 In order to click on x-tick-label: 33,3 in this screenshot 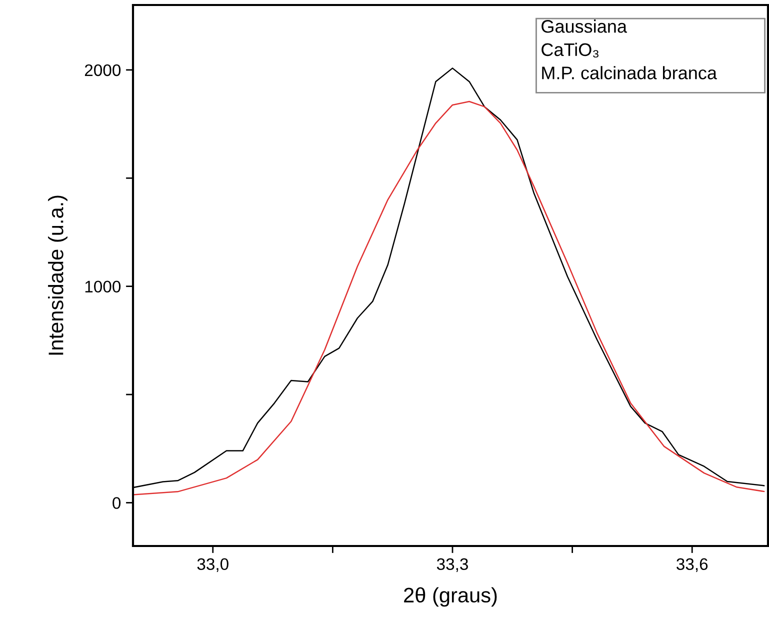, I will do `click(452, 565)`.